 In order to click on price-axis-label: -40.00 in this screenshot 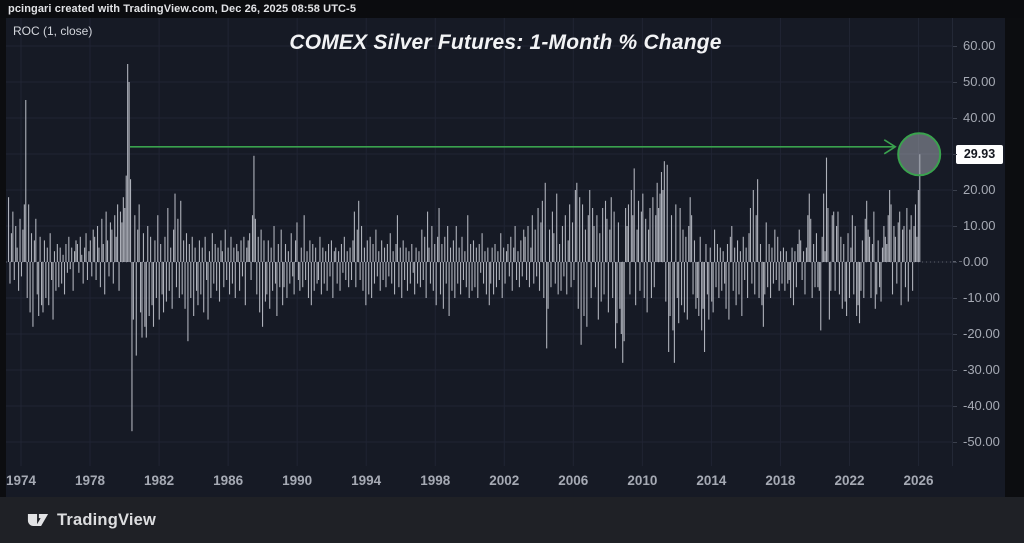, I will do `click(981, 405)`.